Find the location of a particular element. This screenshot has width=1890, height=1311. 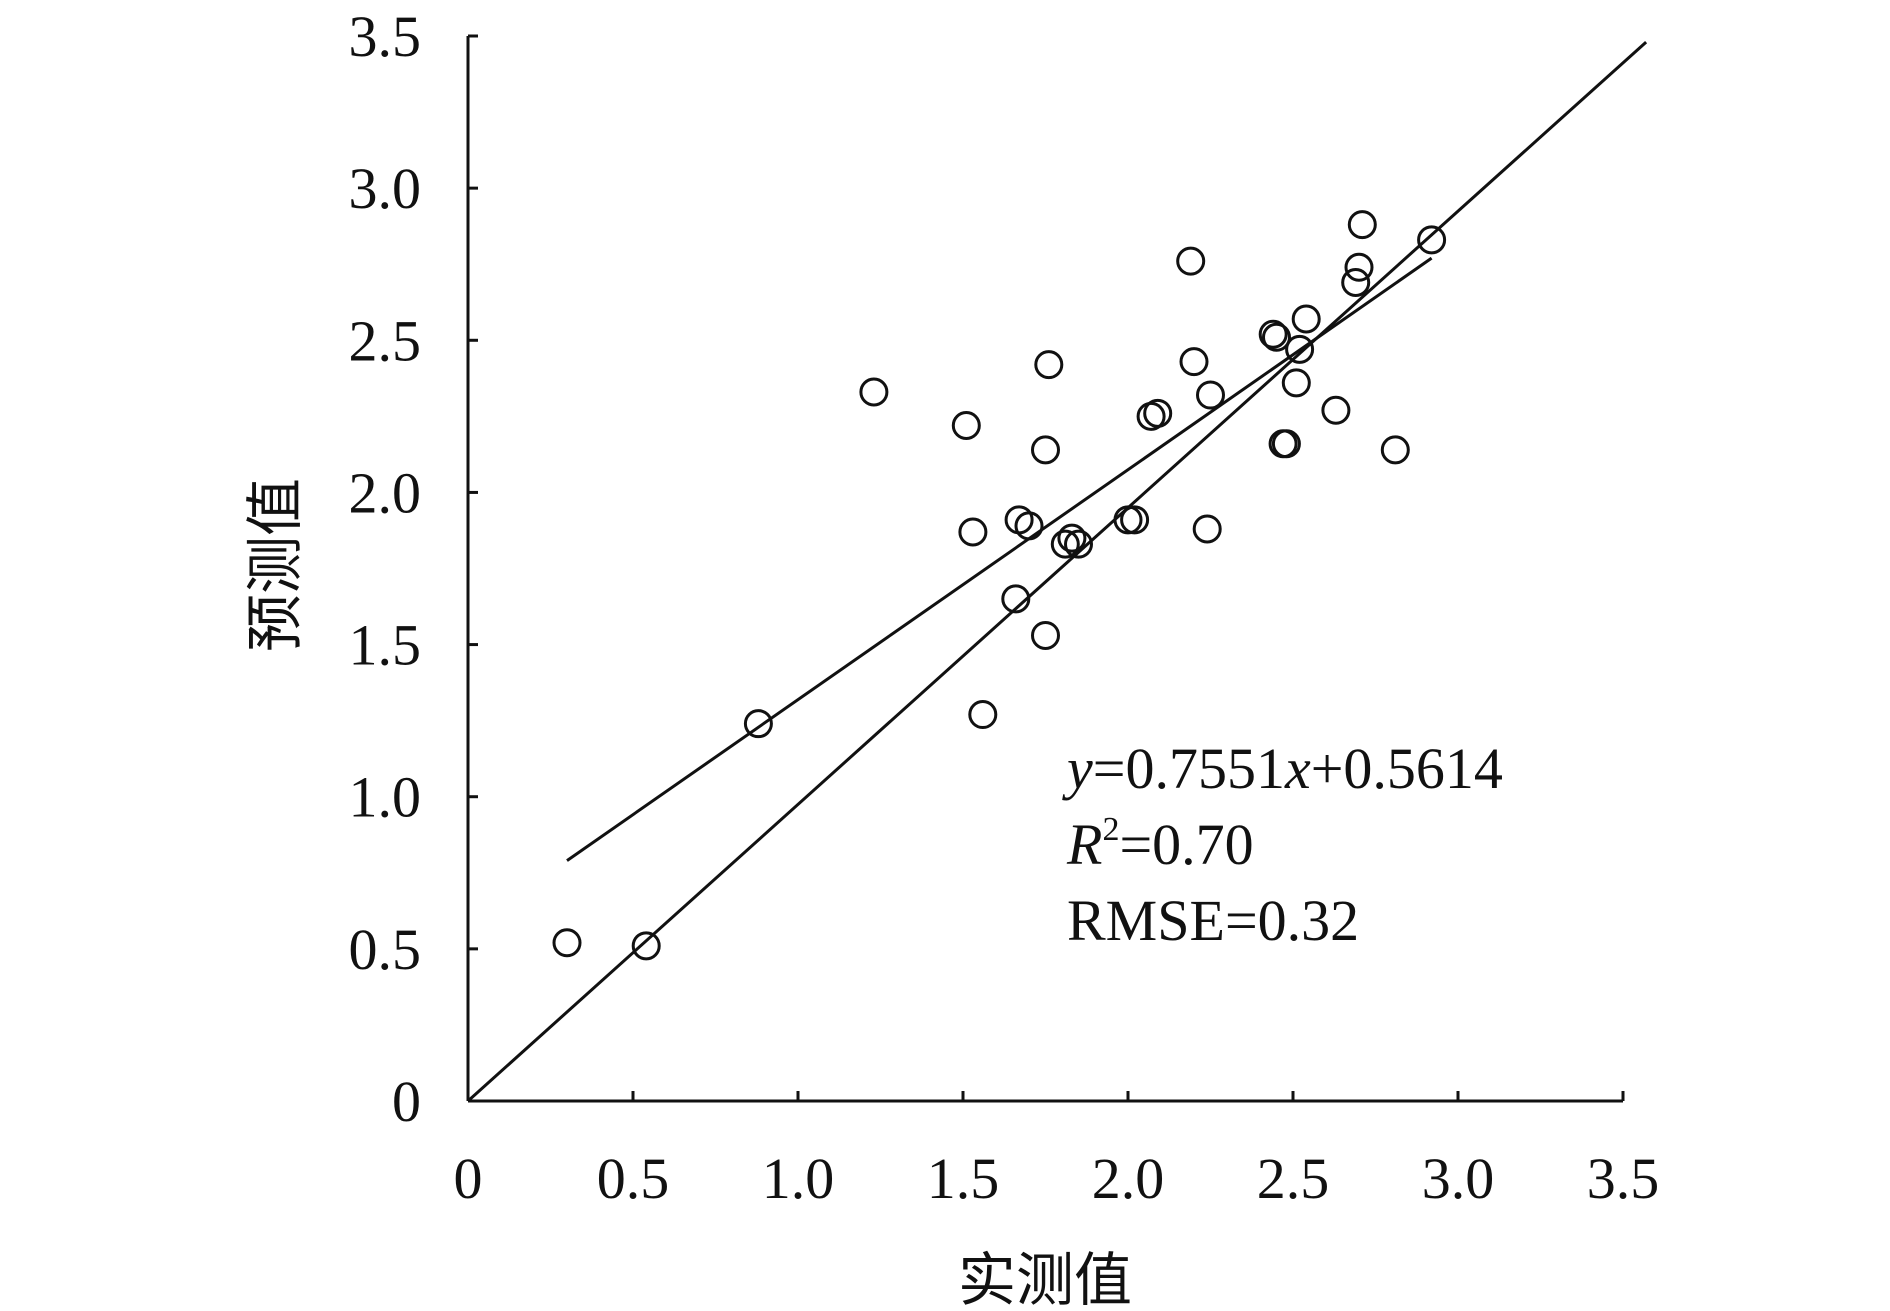

y-tick-label: 3.5 is located at coordinates (385, 36).